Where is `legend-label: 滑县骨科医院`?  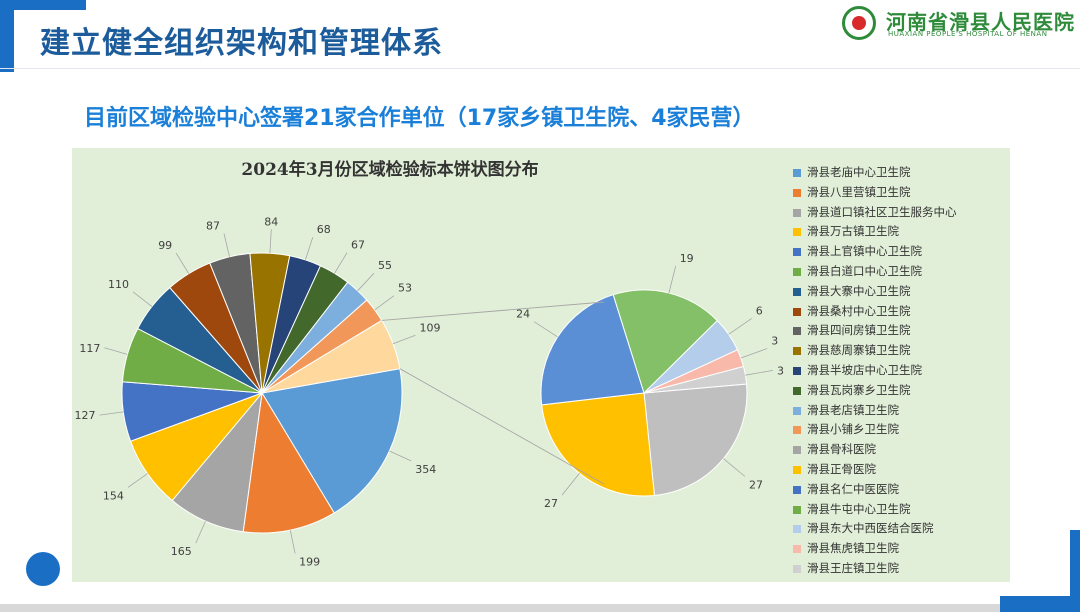
legend-label: 滑县骨科医院 is located at coordinates (841, 449).